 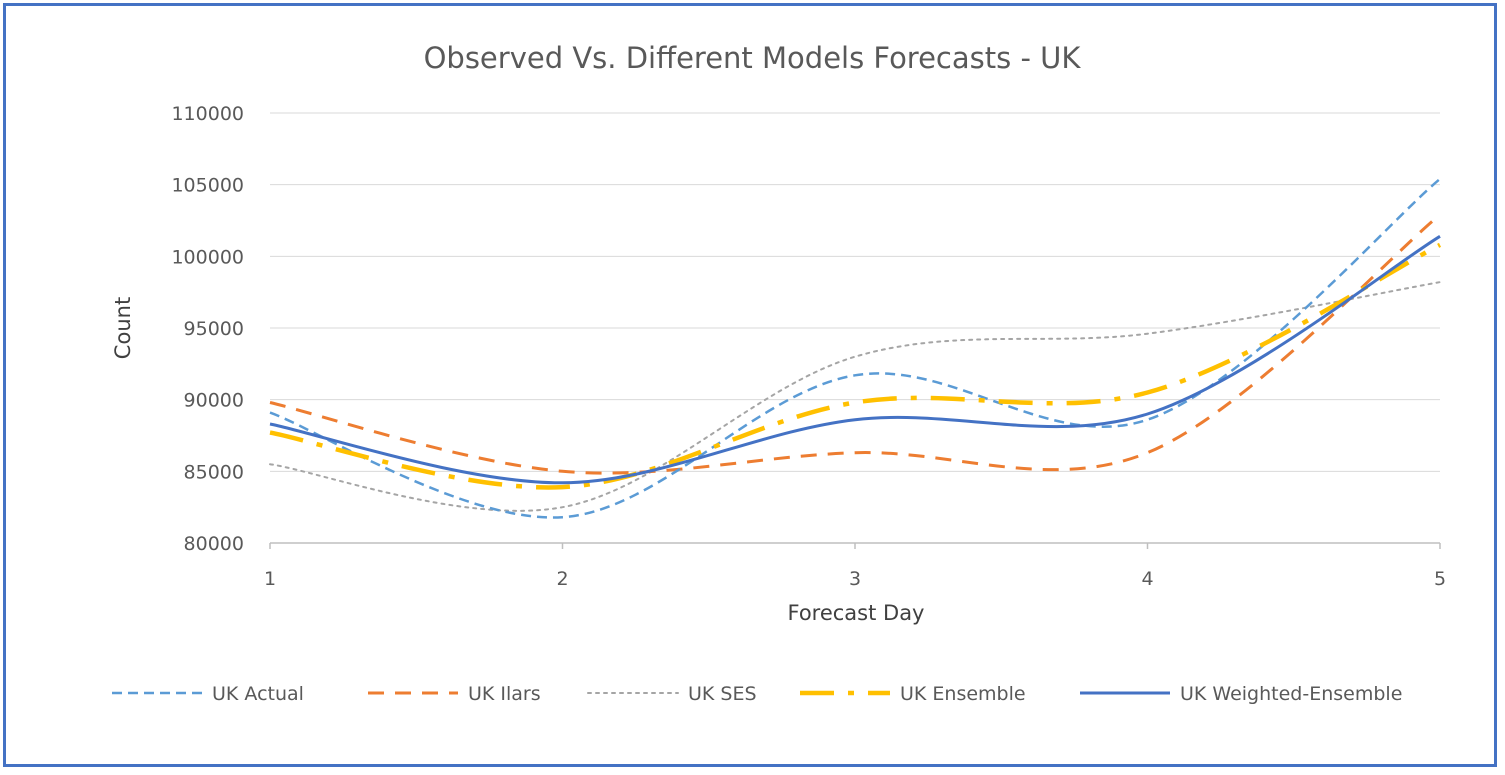 What do you see at coordinates (207, 186) in the screenshot?
I see `y-tick-label: 105000` at bounding box center [207, 186].